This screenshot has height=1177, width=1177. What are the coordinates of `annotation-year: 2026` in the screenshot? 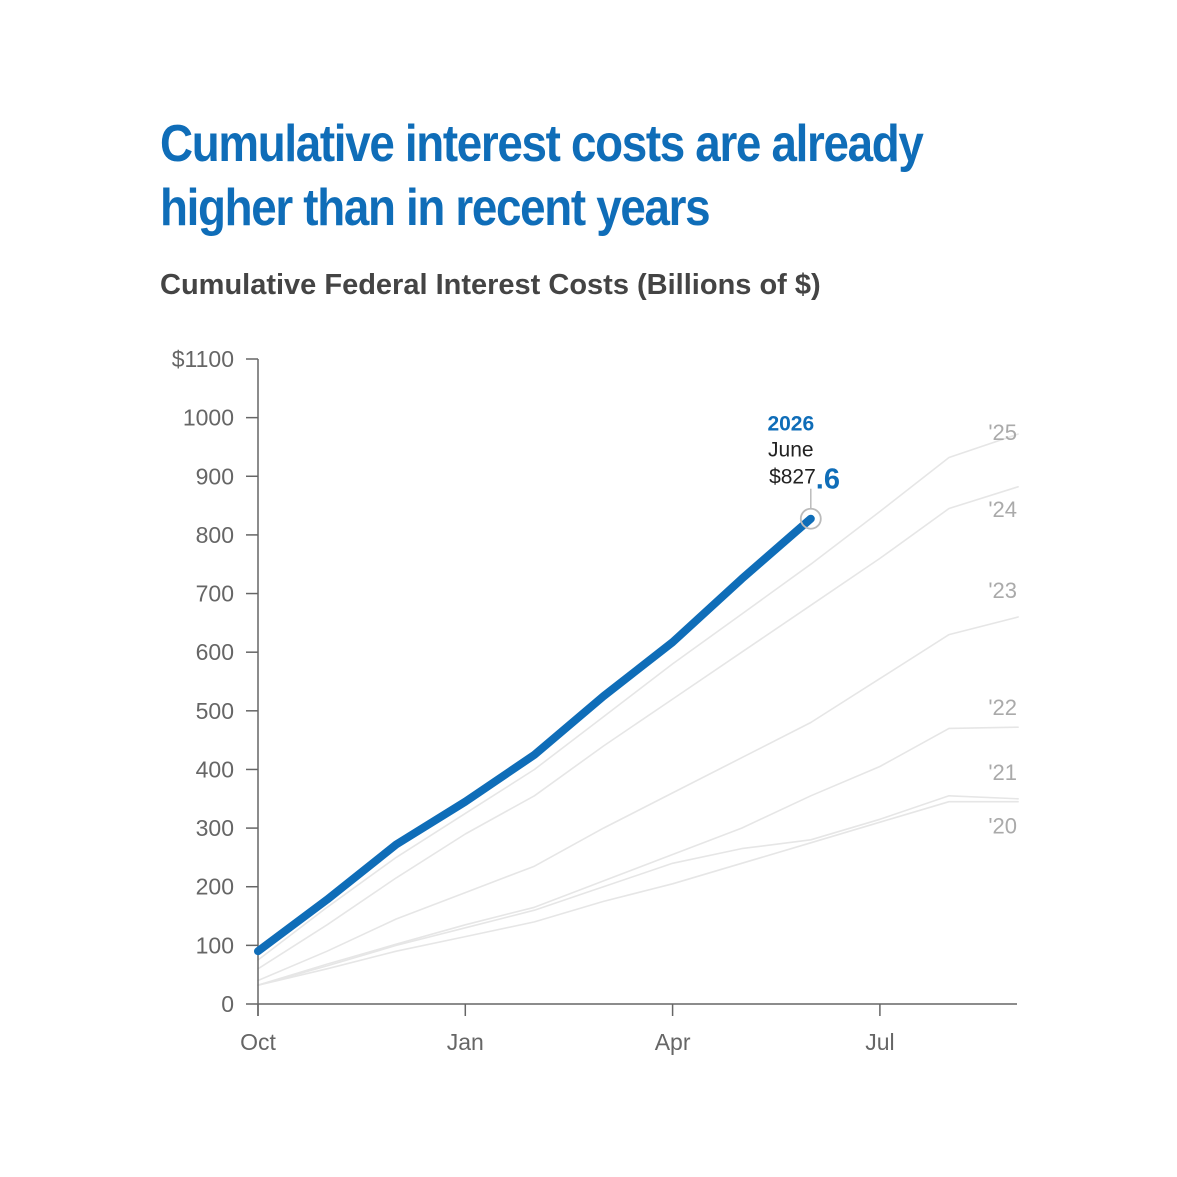 It's located at (790, 424).